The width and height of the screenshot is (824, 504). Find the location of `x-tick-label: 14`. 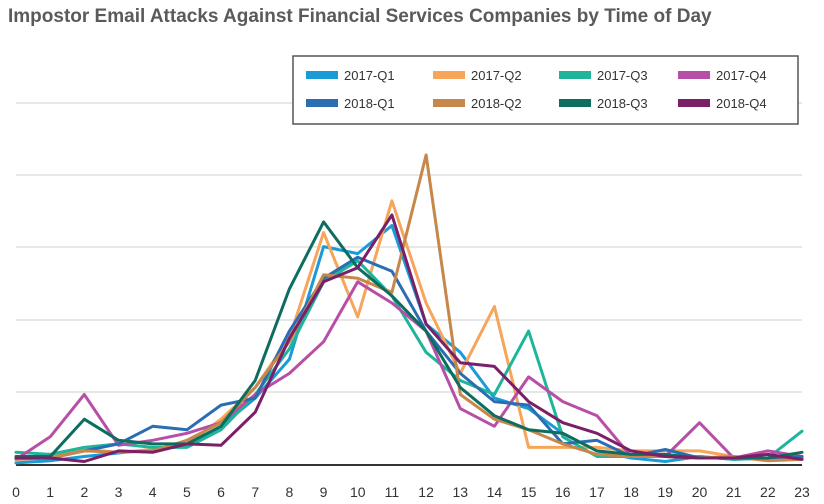

x-tick-label: 14 is located at coordinates (495, 492).